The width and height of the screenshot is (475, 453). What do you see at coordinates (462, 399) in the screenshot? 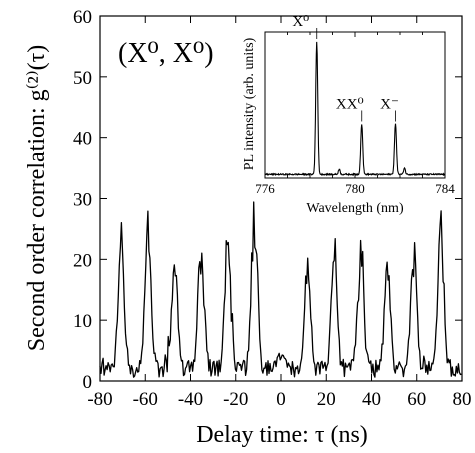
I see `x-tick-label: 80` at bounding box center [462, 399].